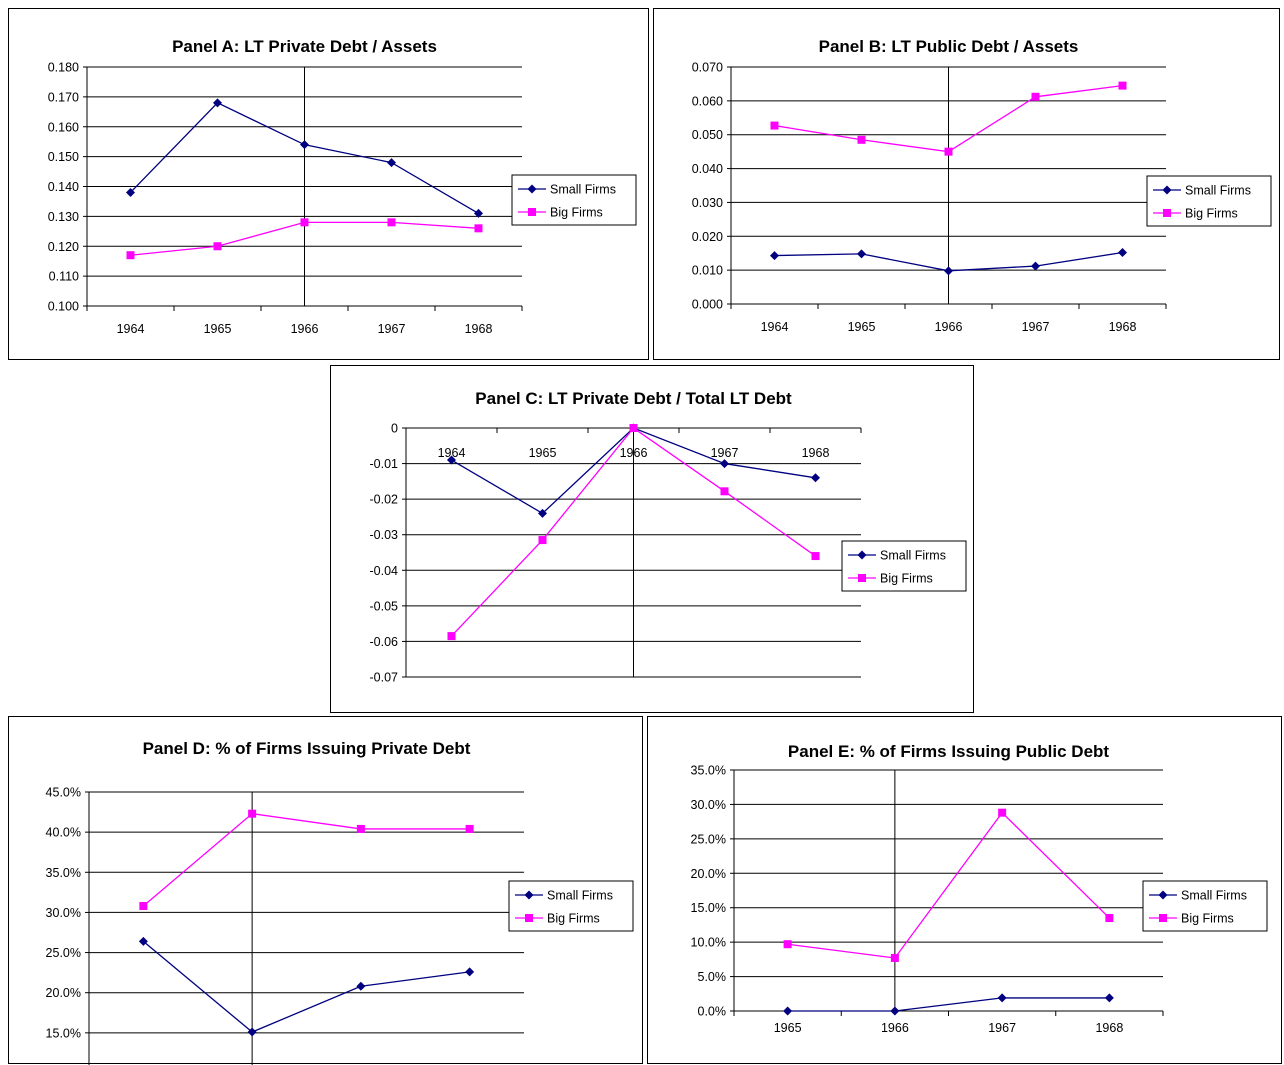 The width and height of the screenshot is (1284, 1065). Describe the element at coordinates (583, 190) in the screenshot. I see `panel-a-legend-label: Small Firms` at that location.